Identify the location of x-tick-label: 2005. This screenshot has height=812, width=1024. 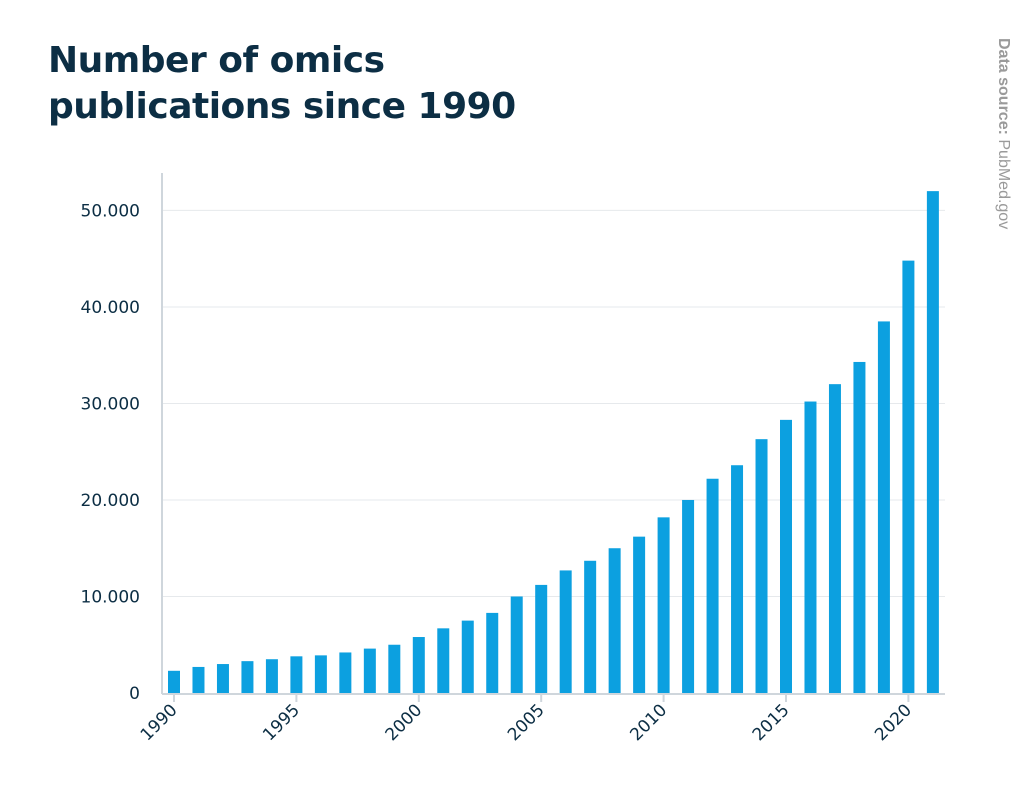
(526, 722).